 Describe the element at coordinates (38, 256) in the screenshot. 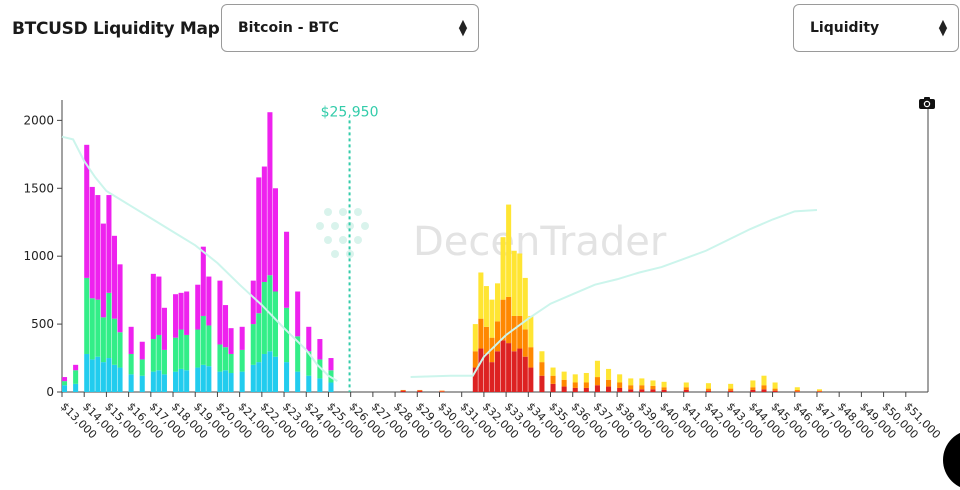

I see `y-tick-label: 1000` at that location.